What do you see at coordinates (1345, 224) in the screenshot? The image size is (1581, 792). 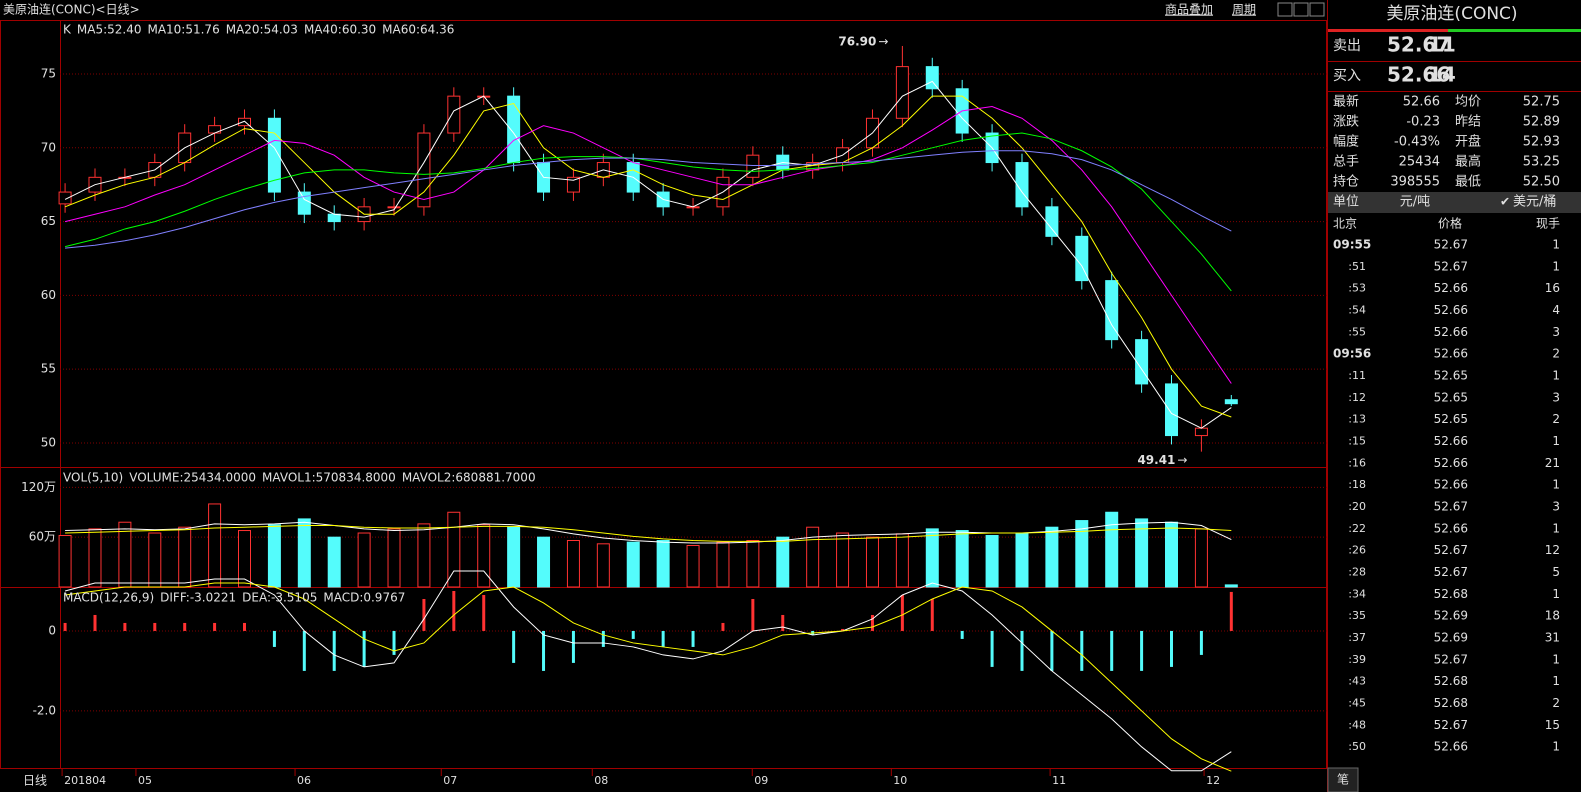 I see `col-header: 北京` at bounding box center [1345, 224].